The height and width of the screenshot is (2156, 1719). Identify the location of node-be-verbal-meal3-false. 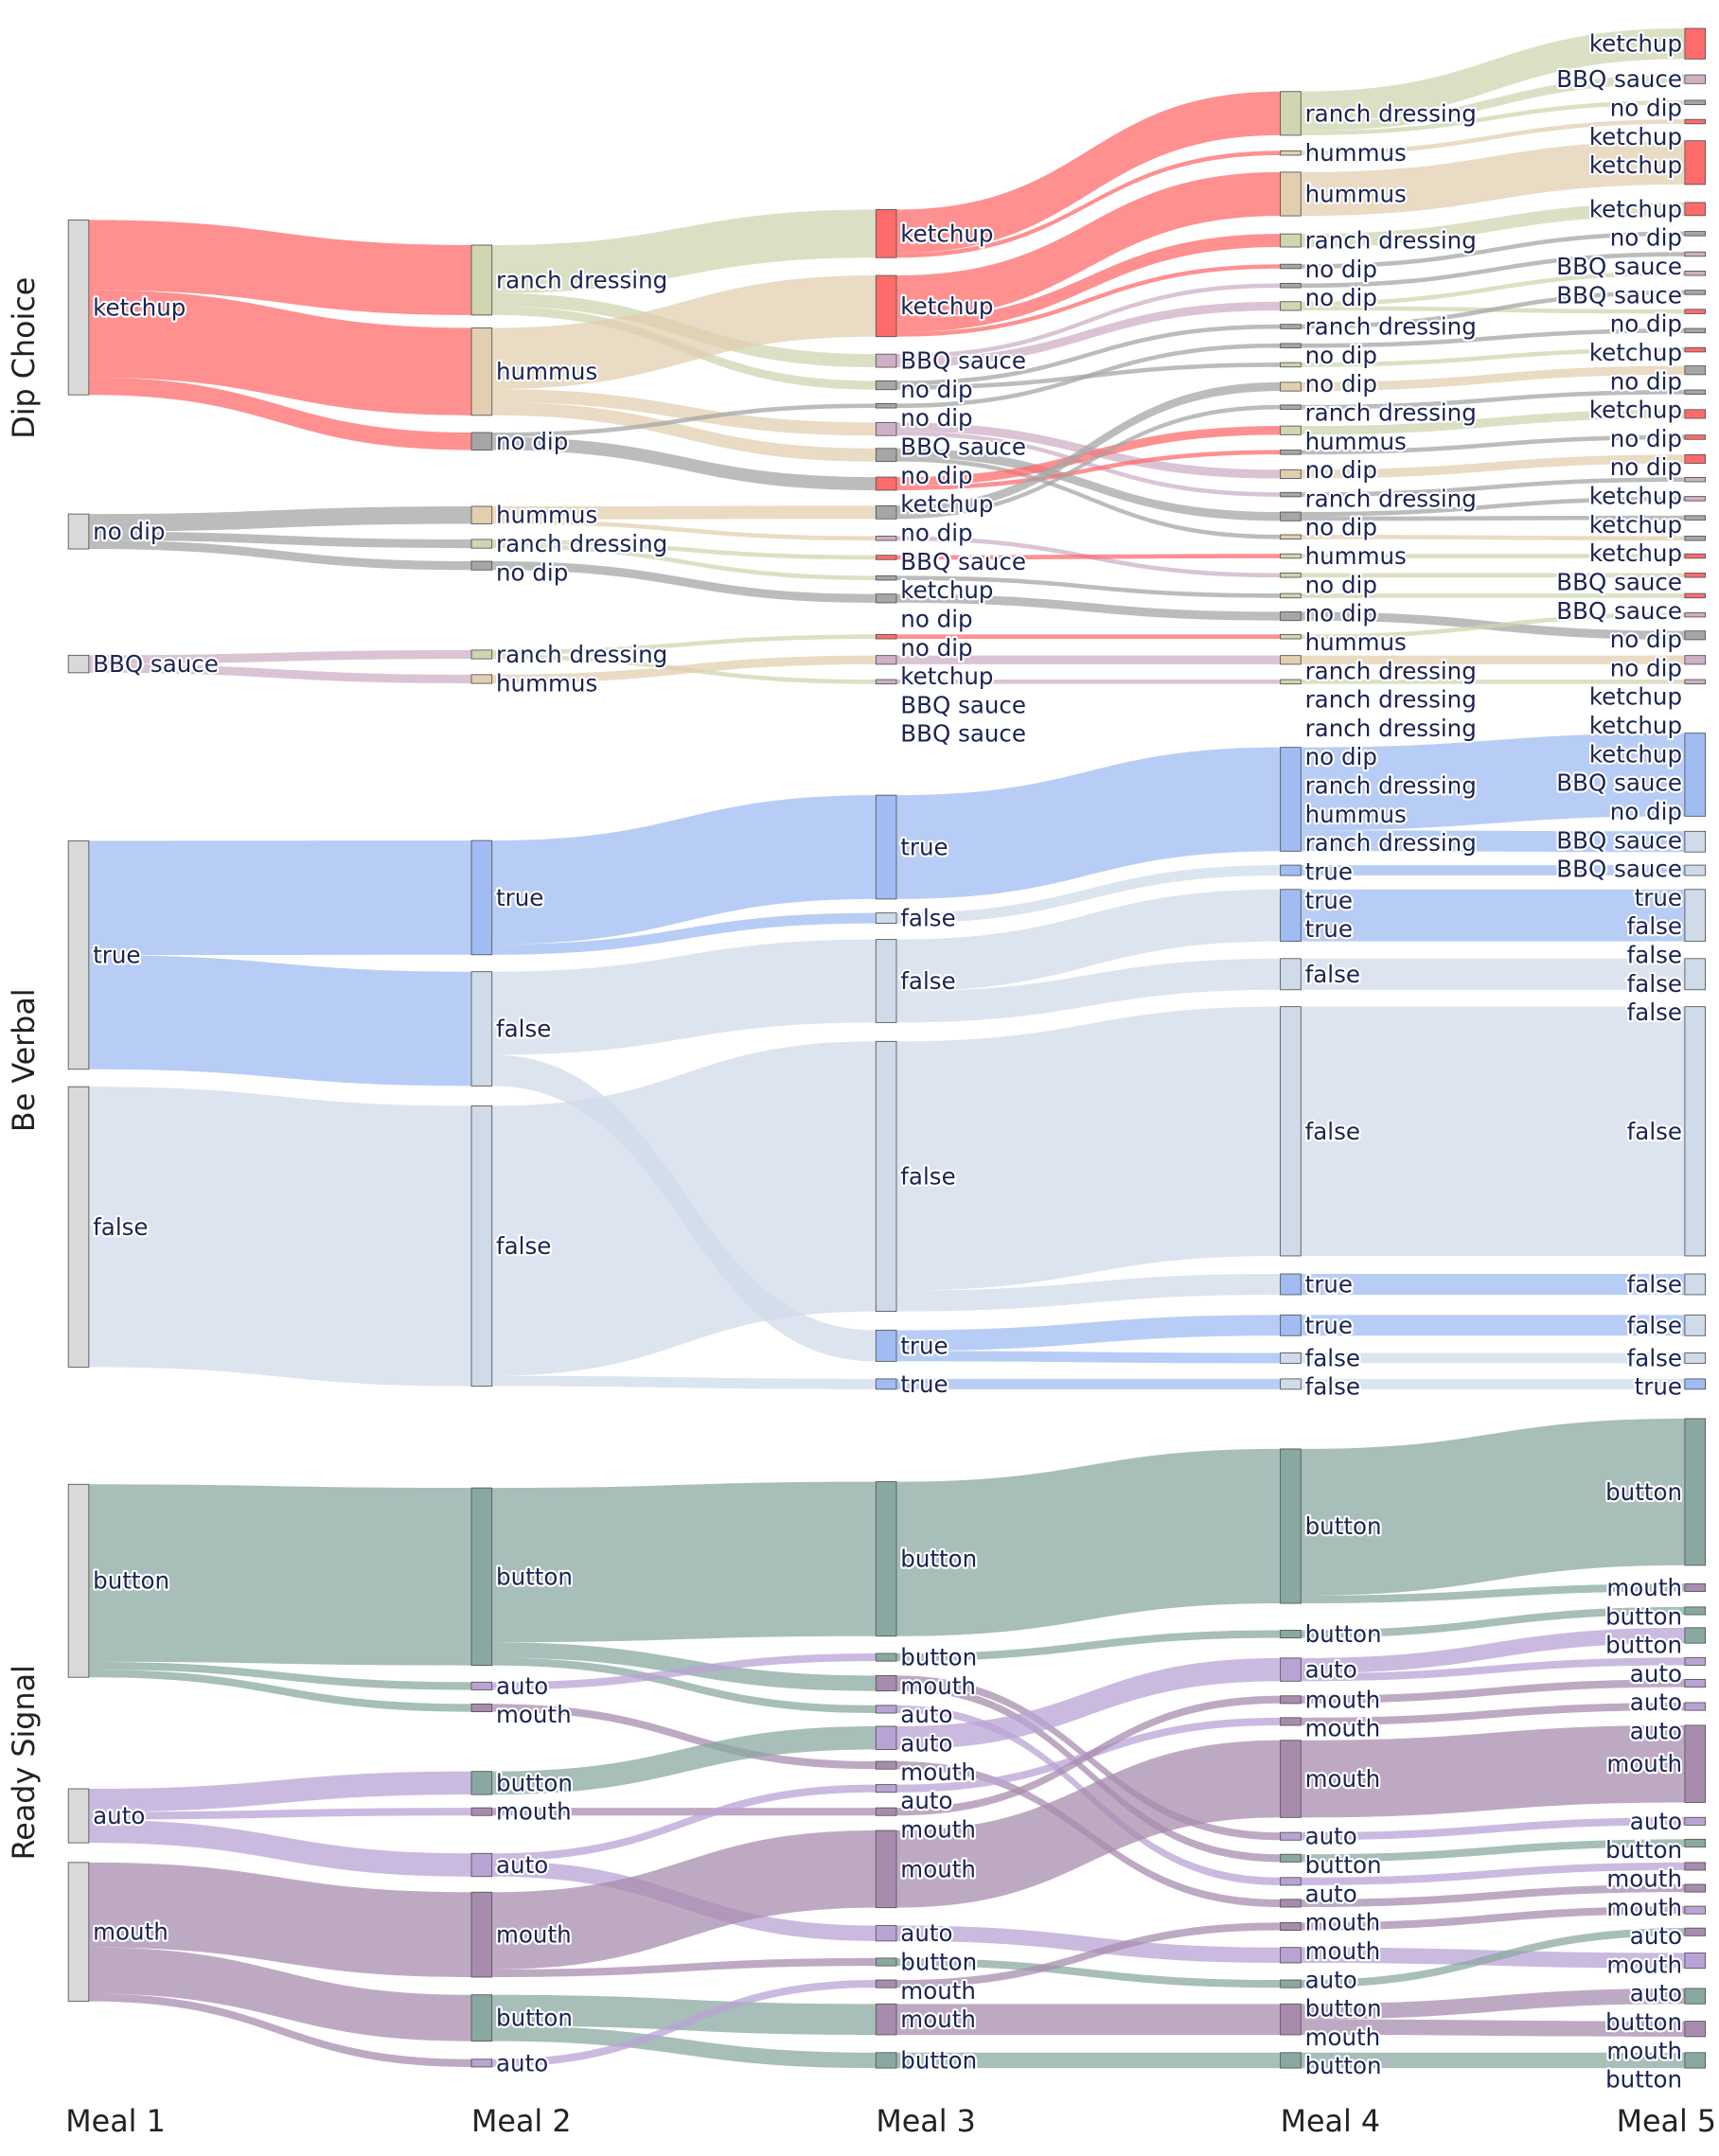
(886, 1176).